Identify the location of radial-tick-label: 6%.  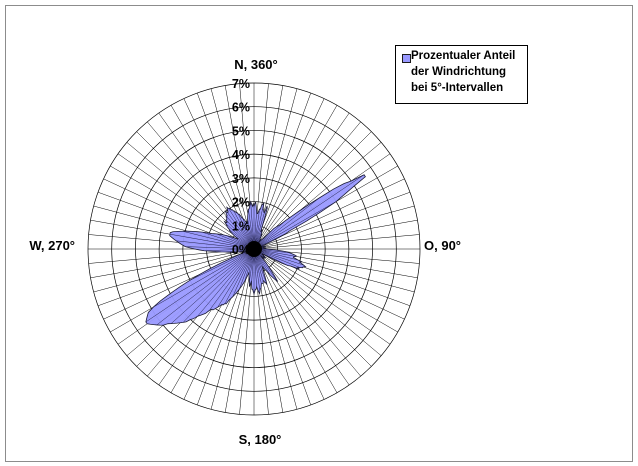
(241, 108).